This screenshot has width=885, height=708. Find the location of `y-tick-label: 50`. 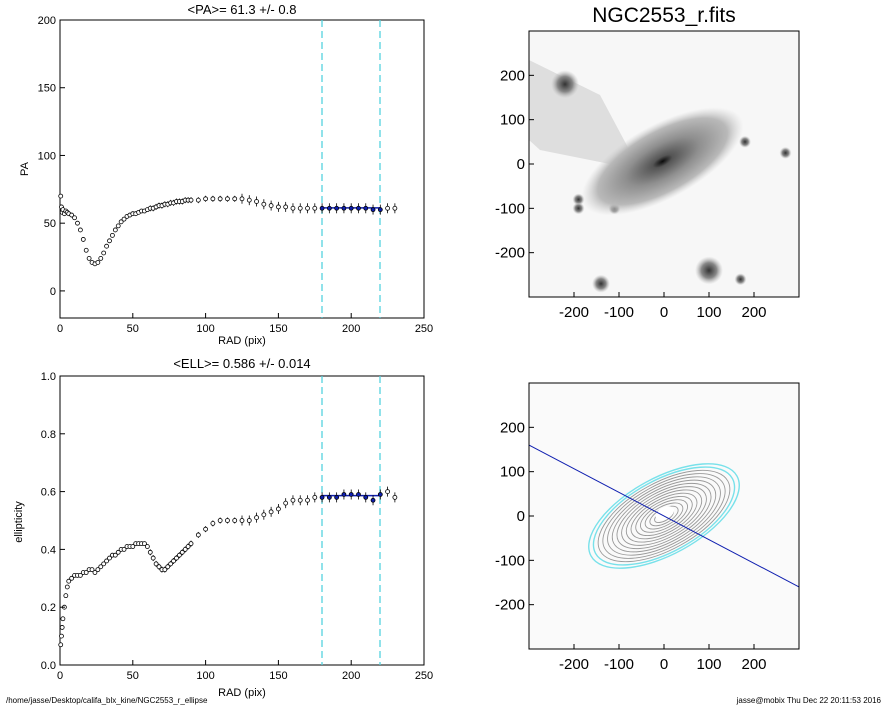

y-tick-label: 50 is located at coordinates (50, 224).